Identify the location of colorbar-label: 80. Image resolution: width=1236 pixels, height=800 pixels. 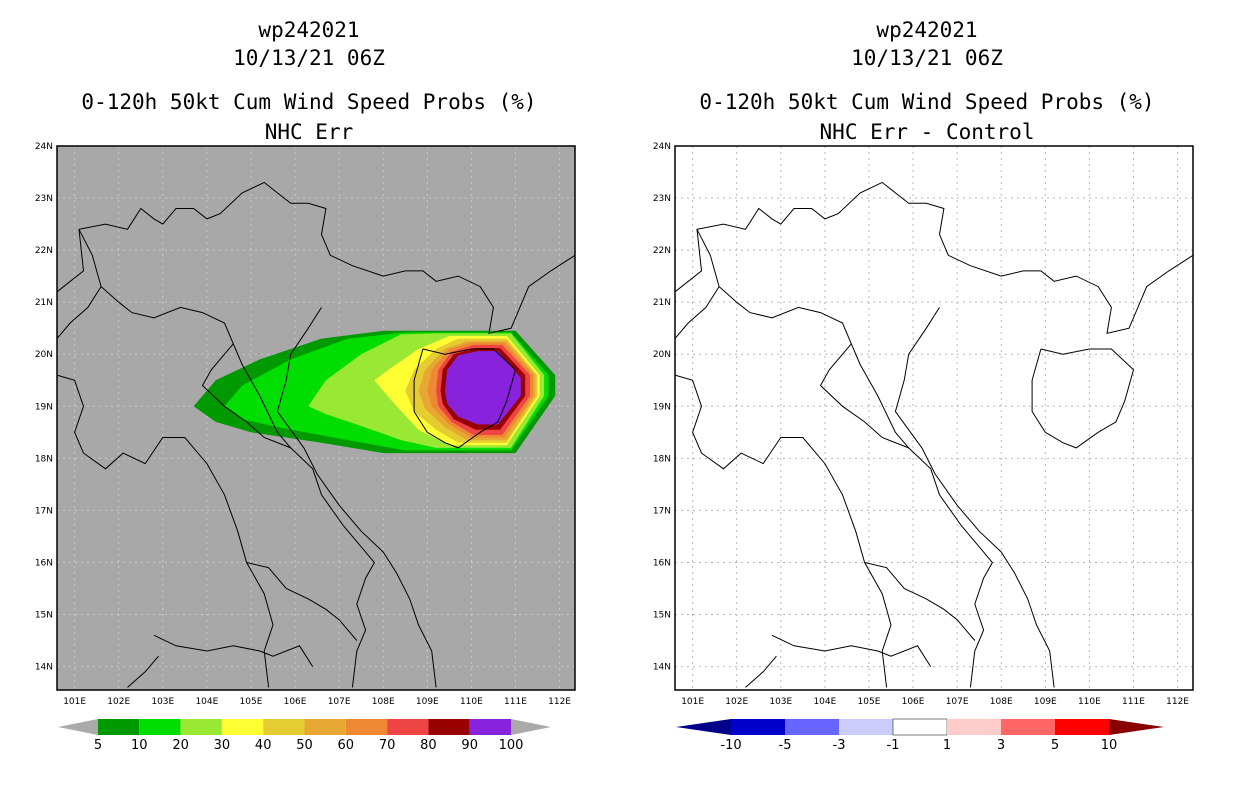
(428, 745).